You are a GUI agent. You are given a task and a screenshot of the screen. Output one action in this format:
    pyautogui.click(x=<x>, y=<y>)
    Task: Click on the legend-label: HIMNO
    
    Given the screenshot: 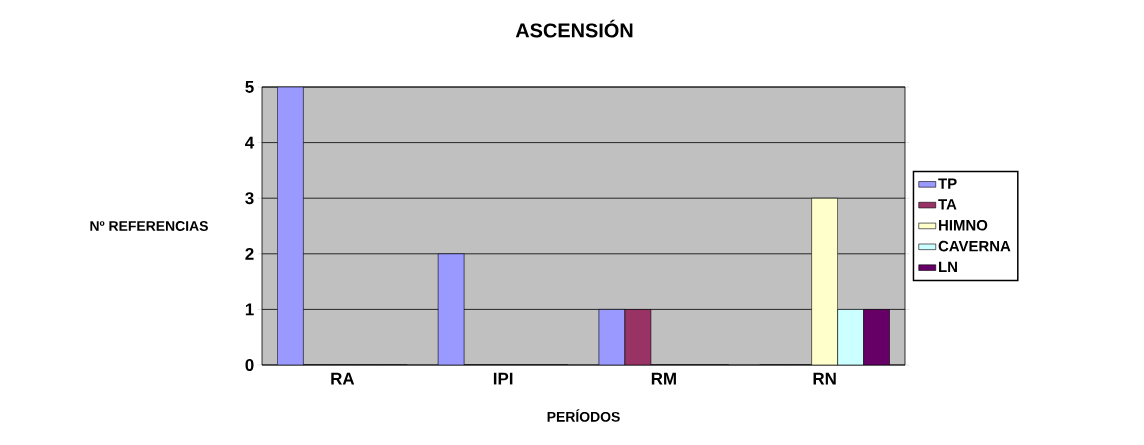 What is the action you would take?
    pyautogui.click(x=963, y=225)
    